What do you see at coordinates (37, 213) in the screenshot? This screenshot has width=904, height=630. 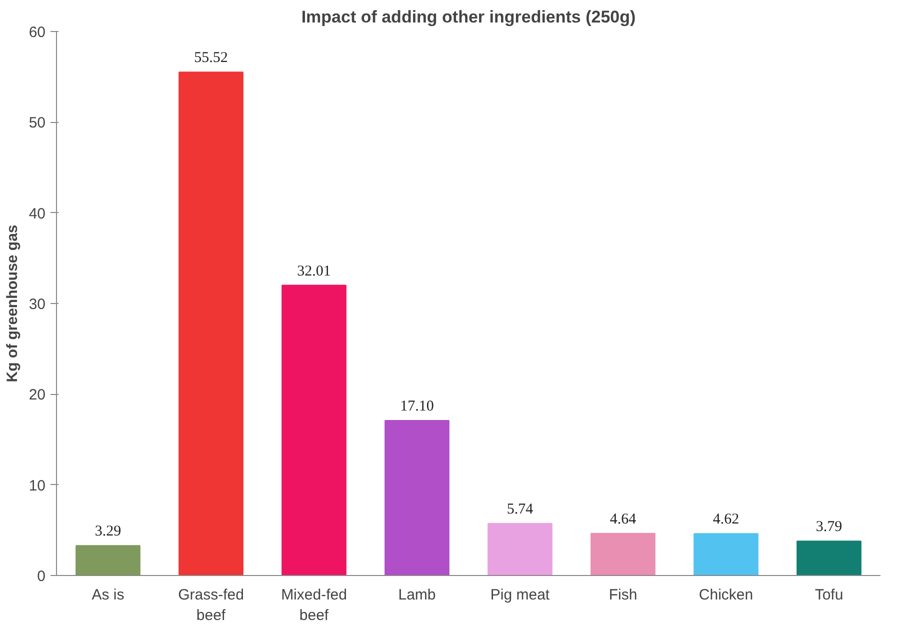 I see `y-tick-label: 40` at bounding box center [37, 213].